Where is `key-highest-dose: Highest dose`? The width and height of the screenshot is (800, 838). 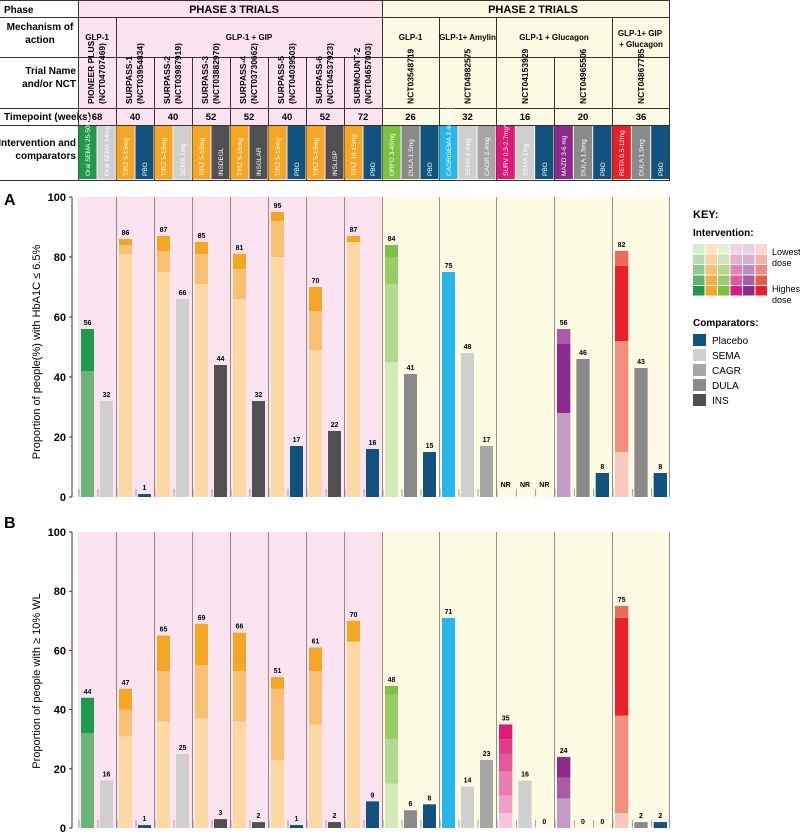 key-highest-dose: Highest dose is located at coordinates (786, 294).